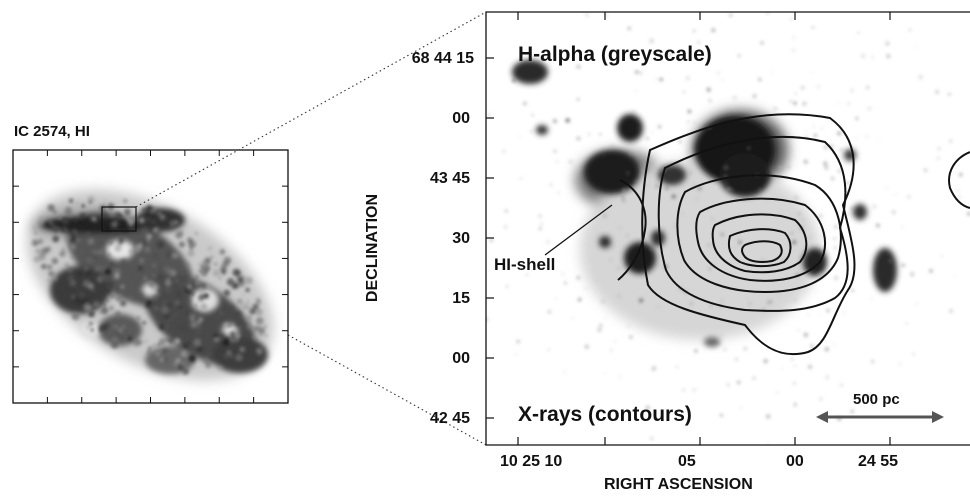 The image size is (970, 499). Describe the element at coordinates (880, 417) in the screenshot. I see `scale-bar` at that location.